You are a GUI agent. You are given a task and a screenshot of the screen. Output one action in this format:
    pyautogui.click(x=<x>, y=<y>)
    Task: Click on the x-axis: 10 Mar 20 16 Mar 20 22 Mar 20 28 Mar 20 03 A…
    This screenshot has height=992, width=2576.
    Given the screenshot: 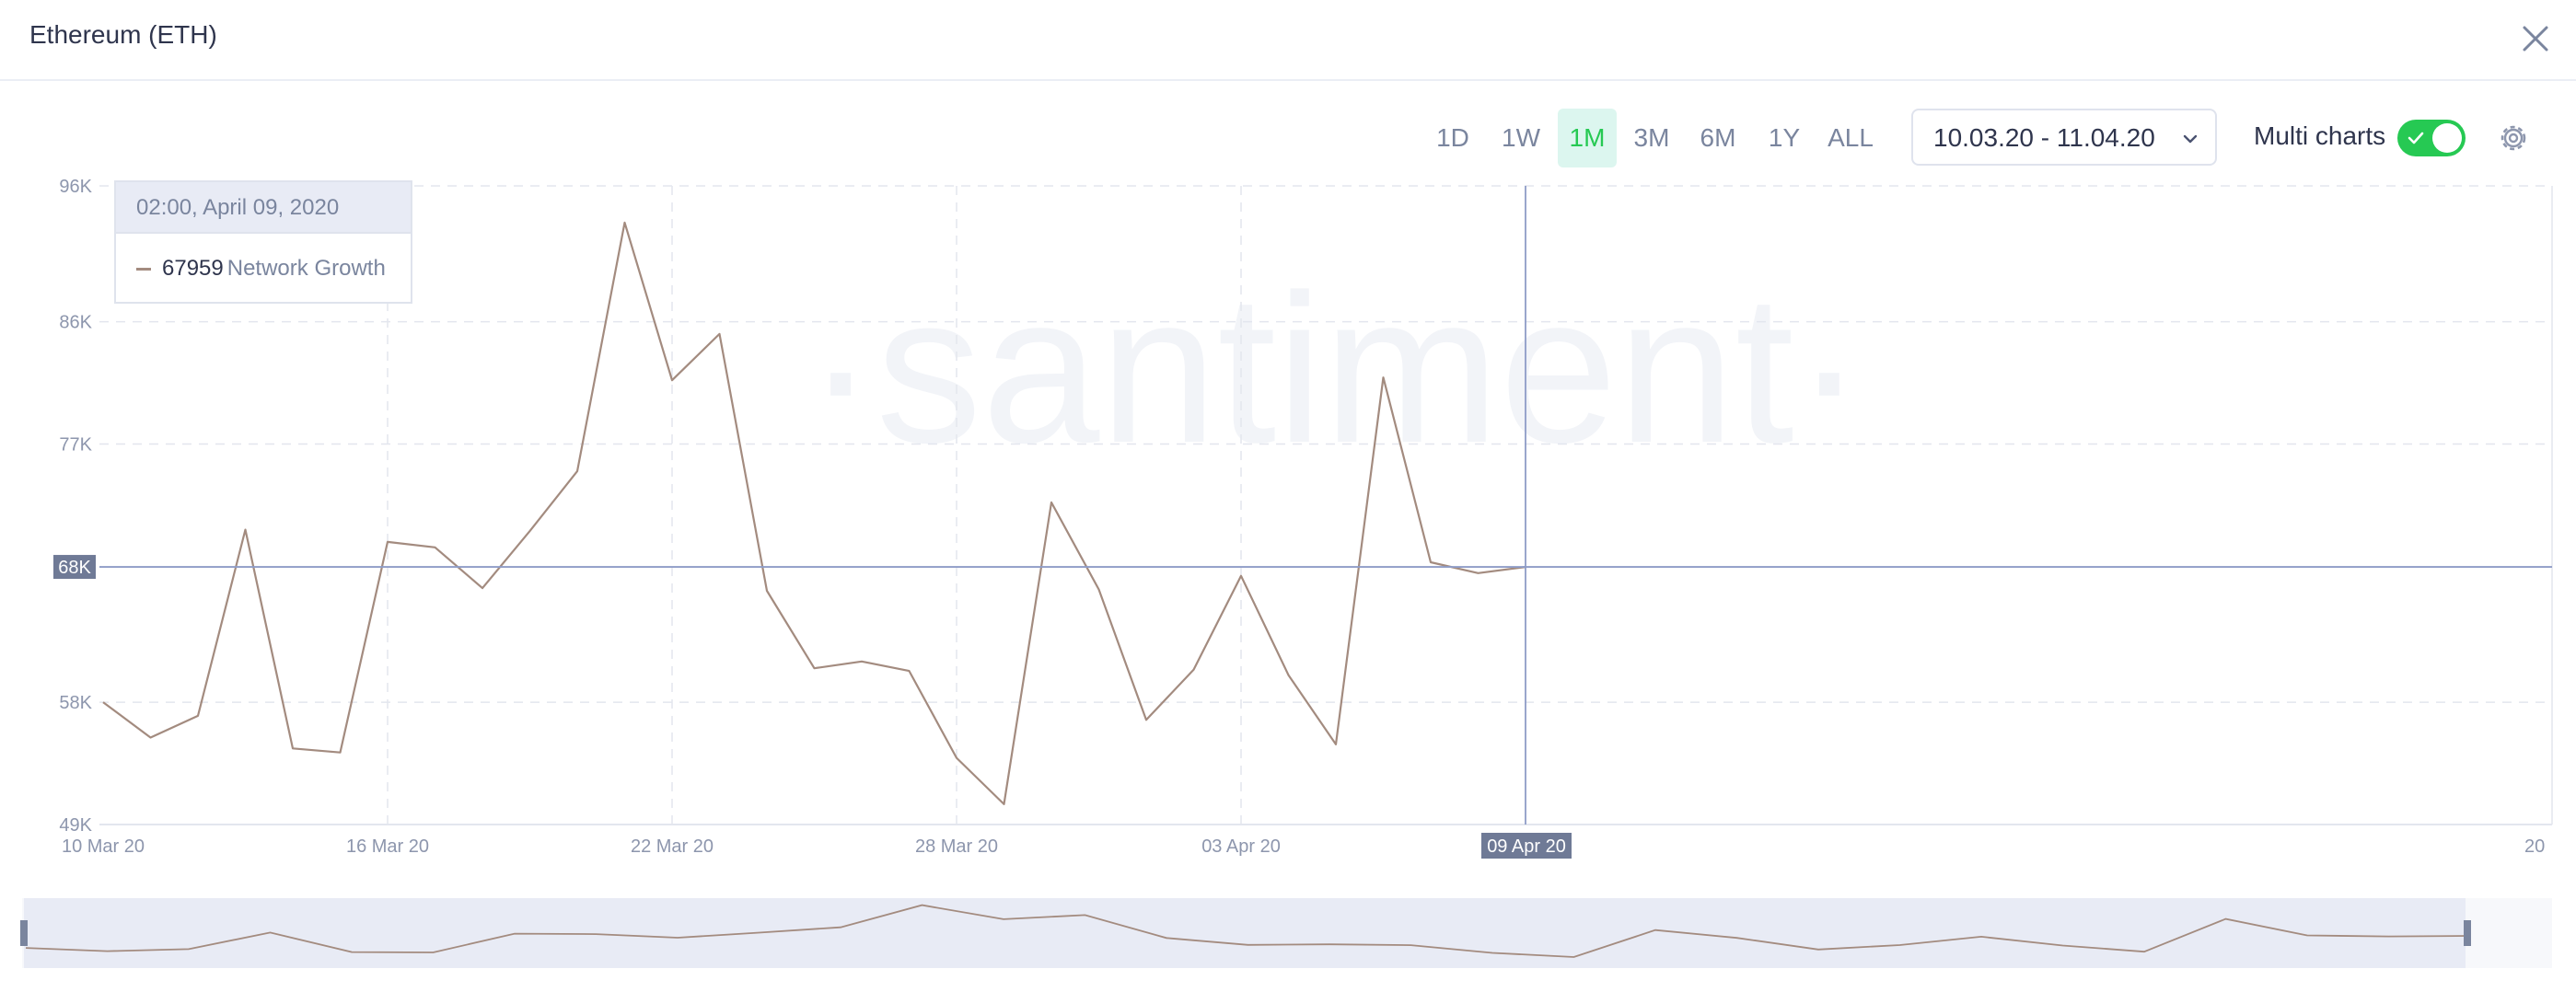 What is the action you would take?
    pyautogui.click(x=1303, y=847)
    